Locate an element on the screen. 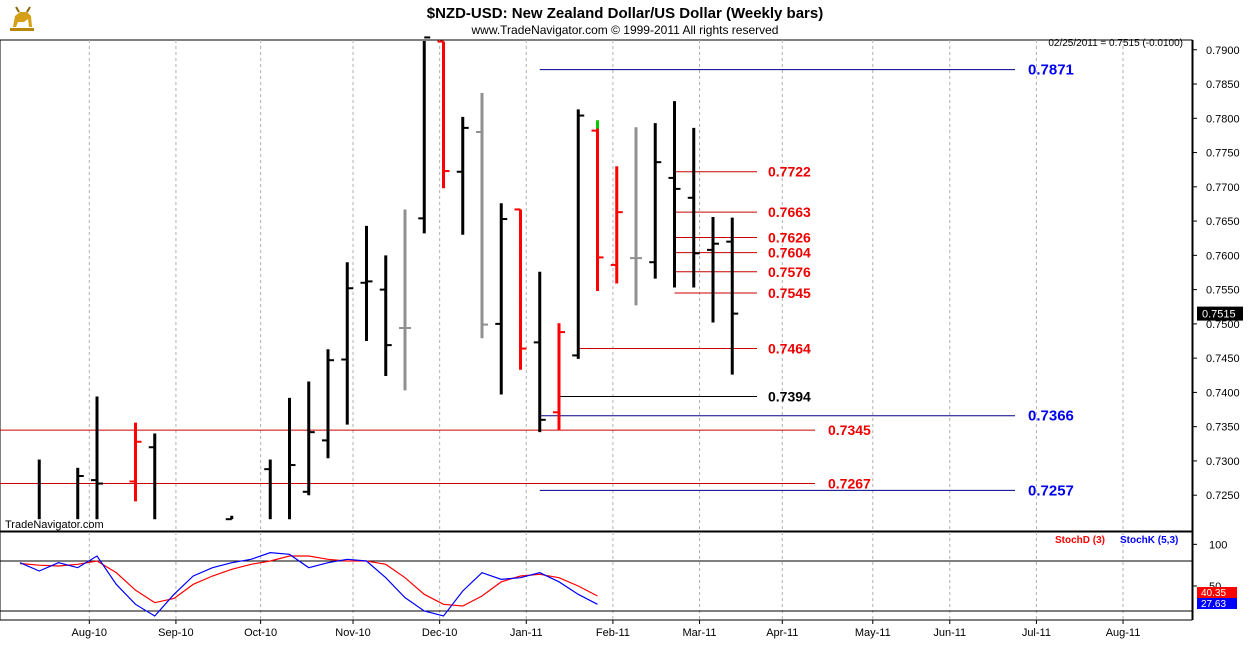 This screenshot has height=648, width=1250. x-tick-label: Sep-10 is located at coordinates (175, 633).